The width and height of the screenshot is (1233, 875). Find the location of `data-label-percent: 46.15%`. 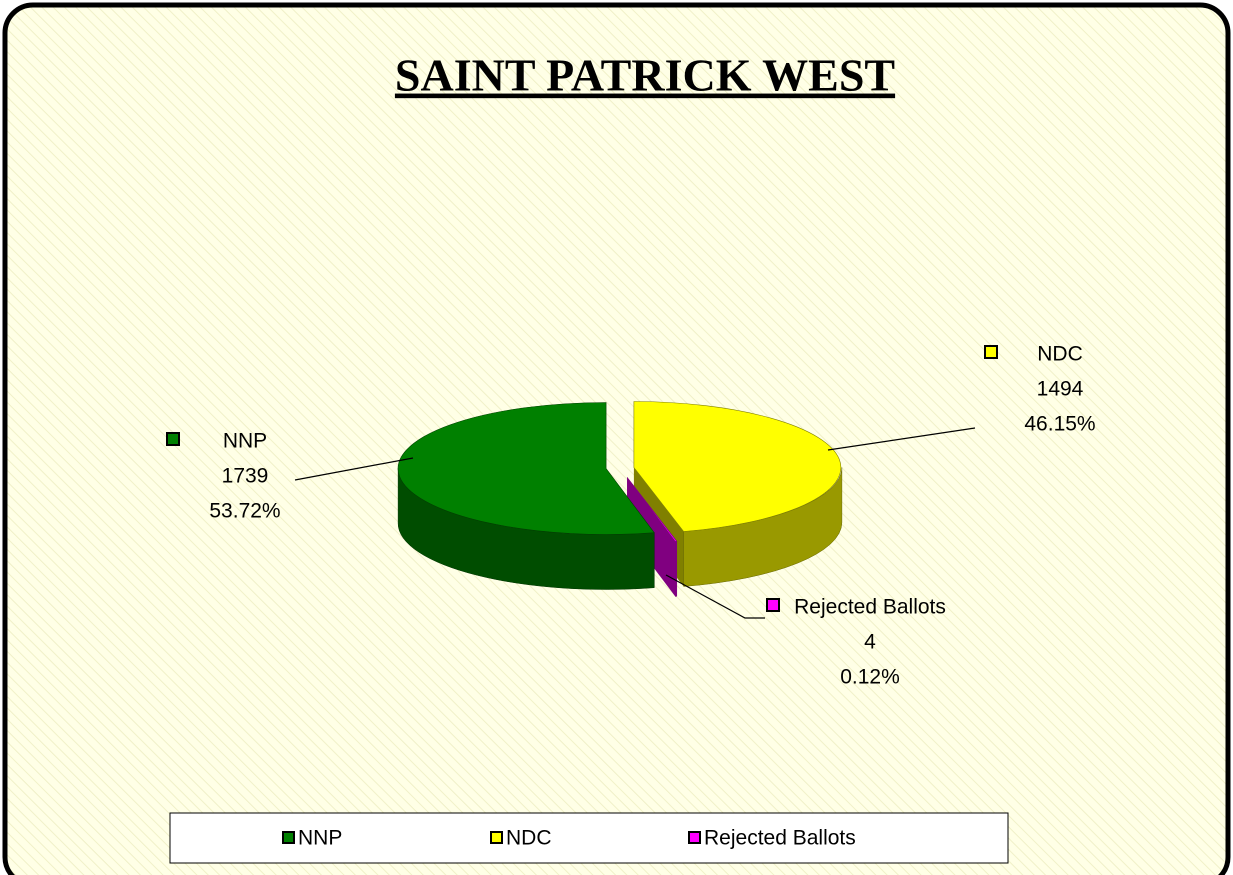

data-label-percent: 46.15% is located at coordinates (1059, 424).